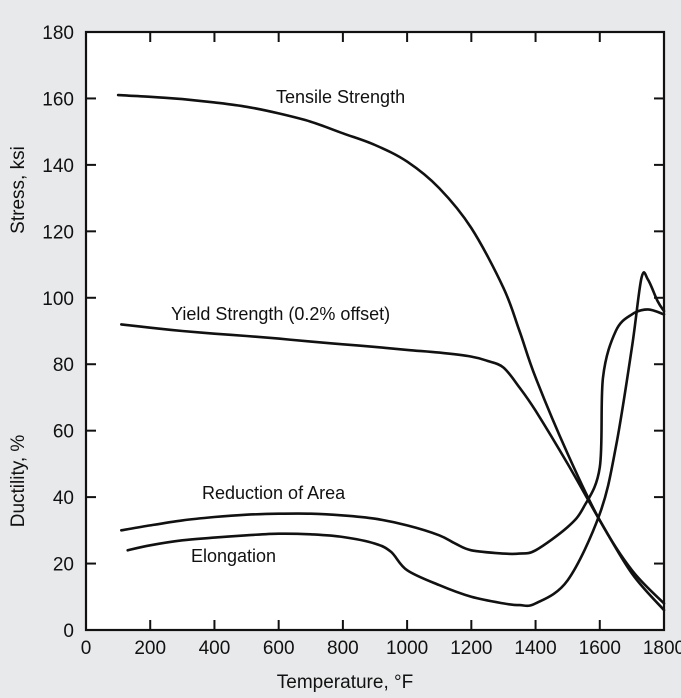 Image resolution: width=681 pixels, height=698 pixels. I want to click on annotation-reduction-of-area: Reduction of Area, so click(274, 493).